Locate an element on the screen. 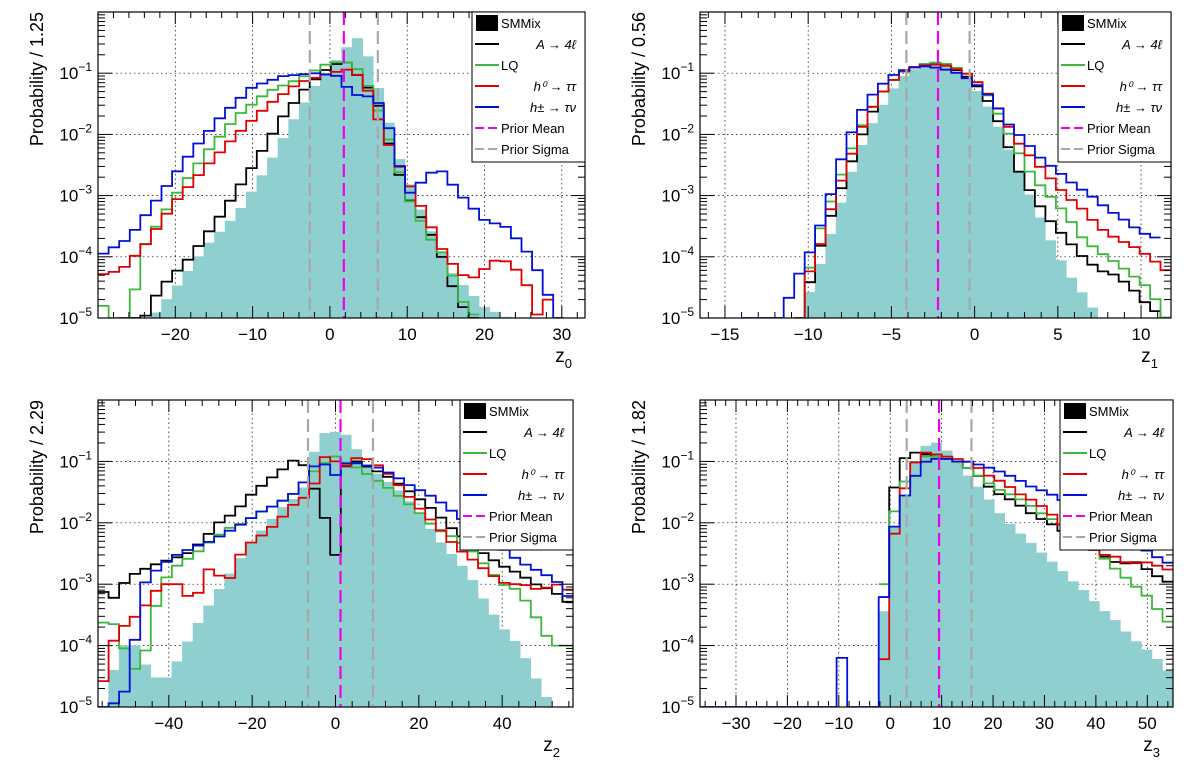 This screenshot has width=1196, height=772. series-smmix is located at coordinates (331, 178).